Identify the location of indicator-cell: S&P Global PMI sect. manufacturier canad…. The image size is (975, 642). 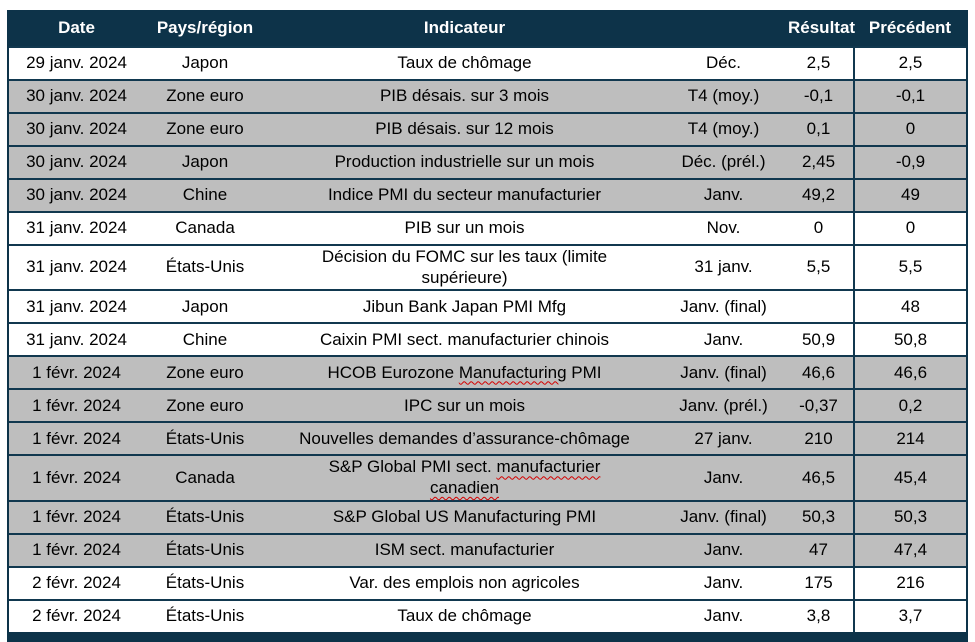
(464, 477).